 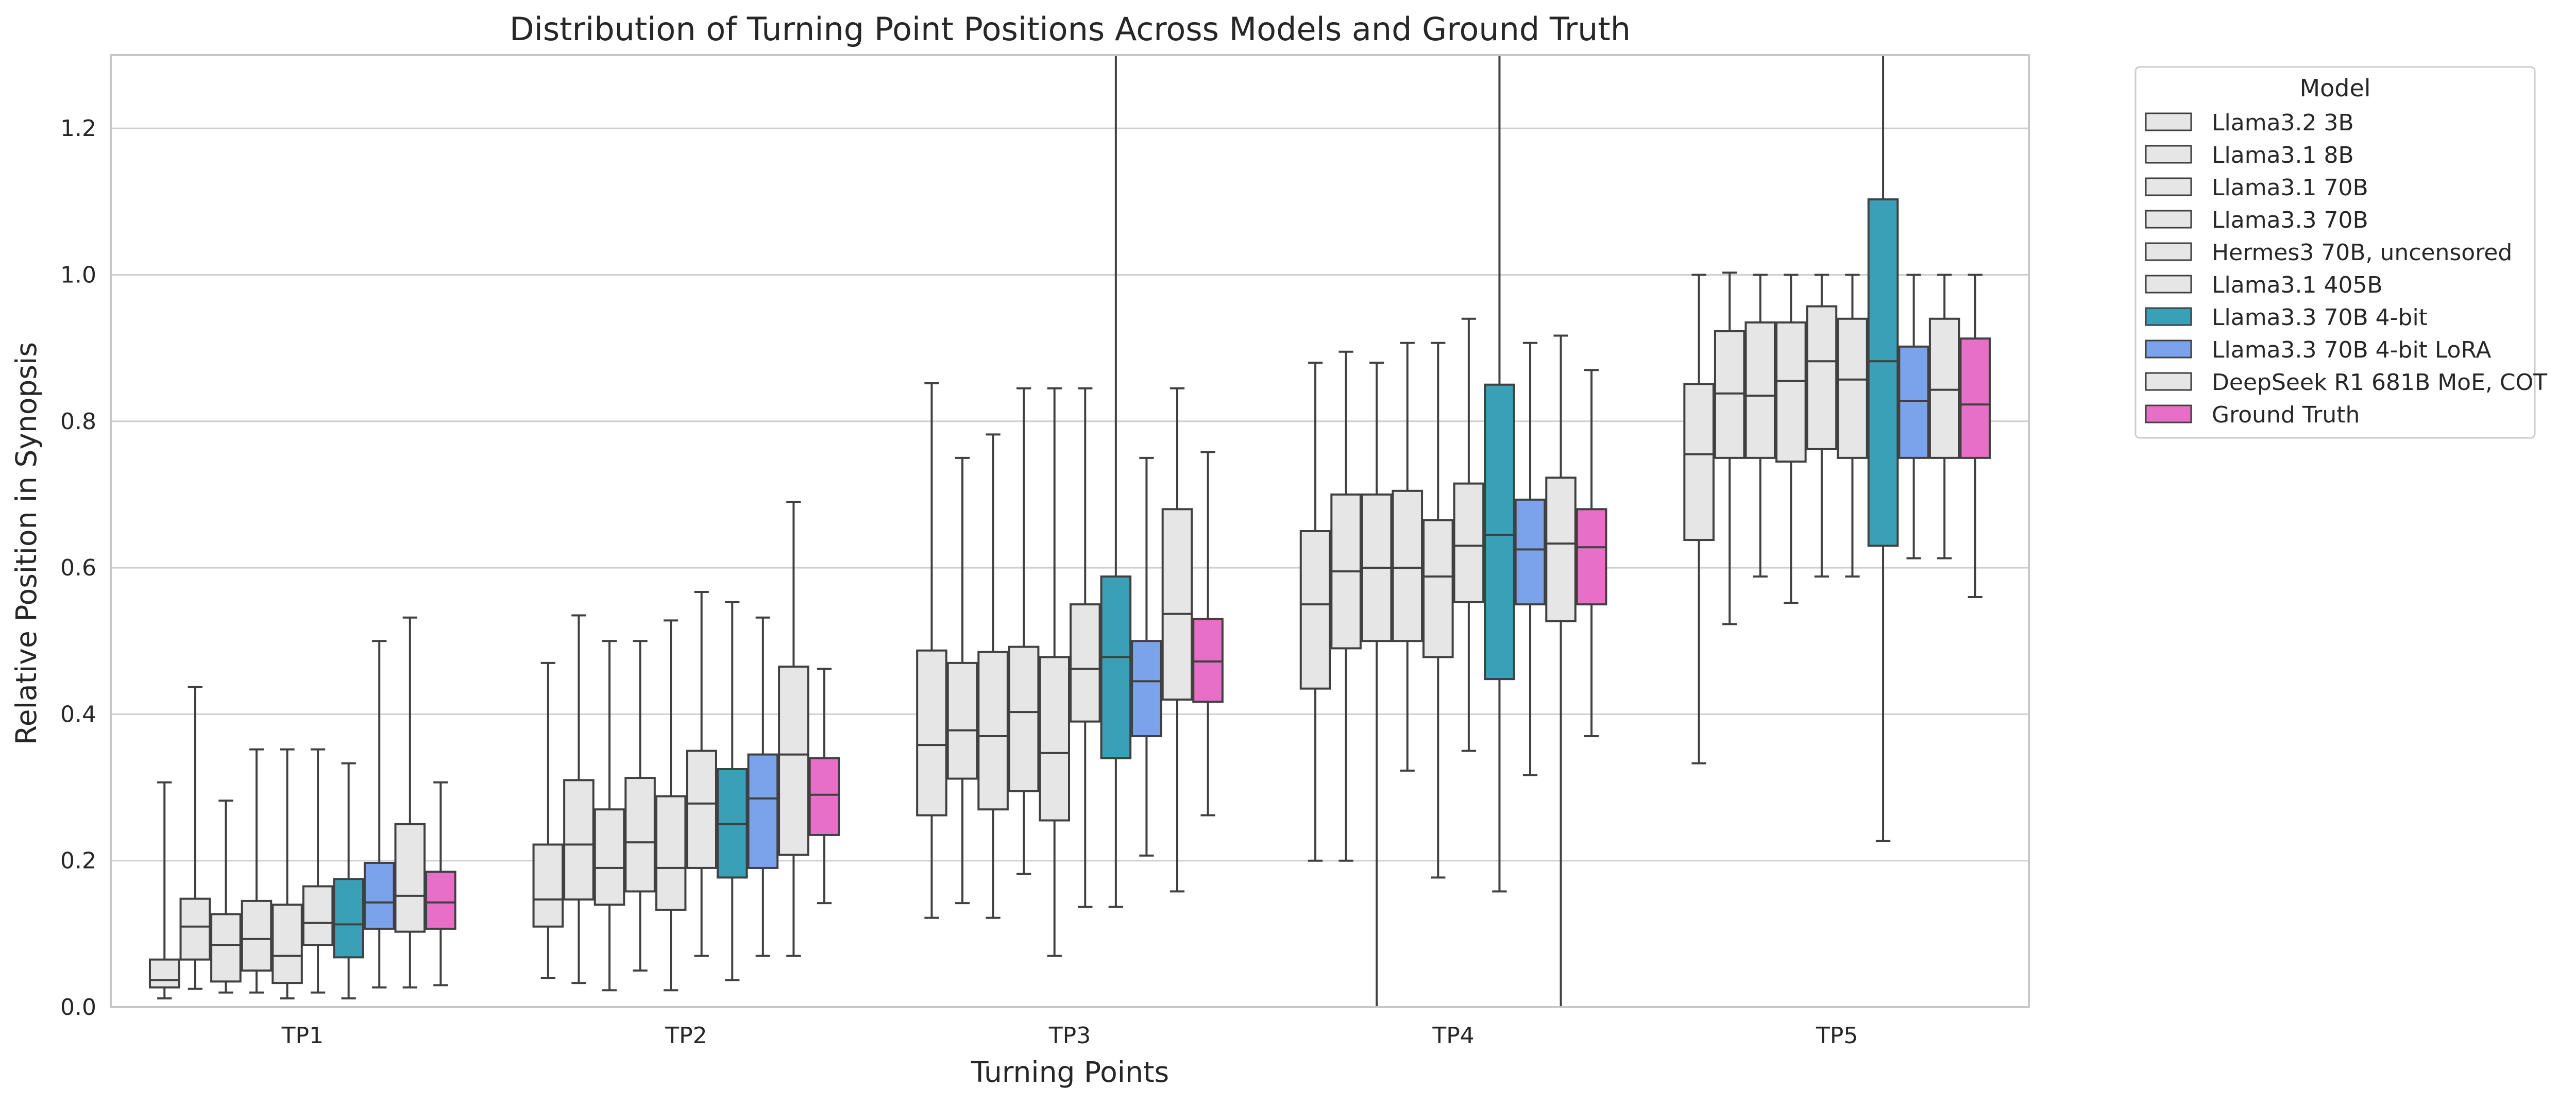 I want to click on x-axis-label: Turning Points, so click(x=1070, y=1072).